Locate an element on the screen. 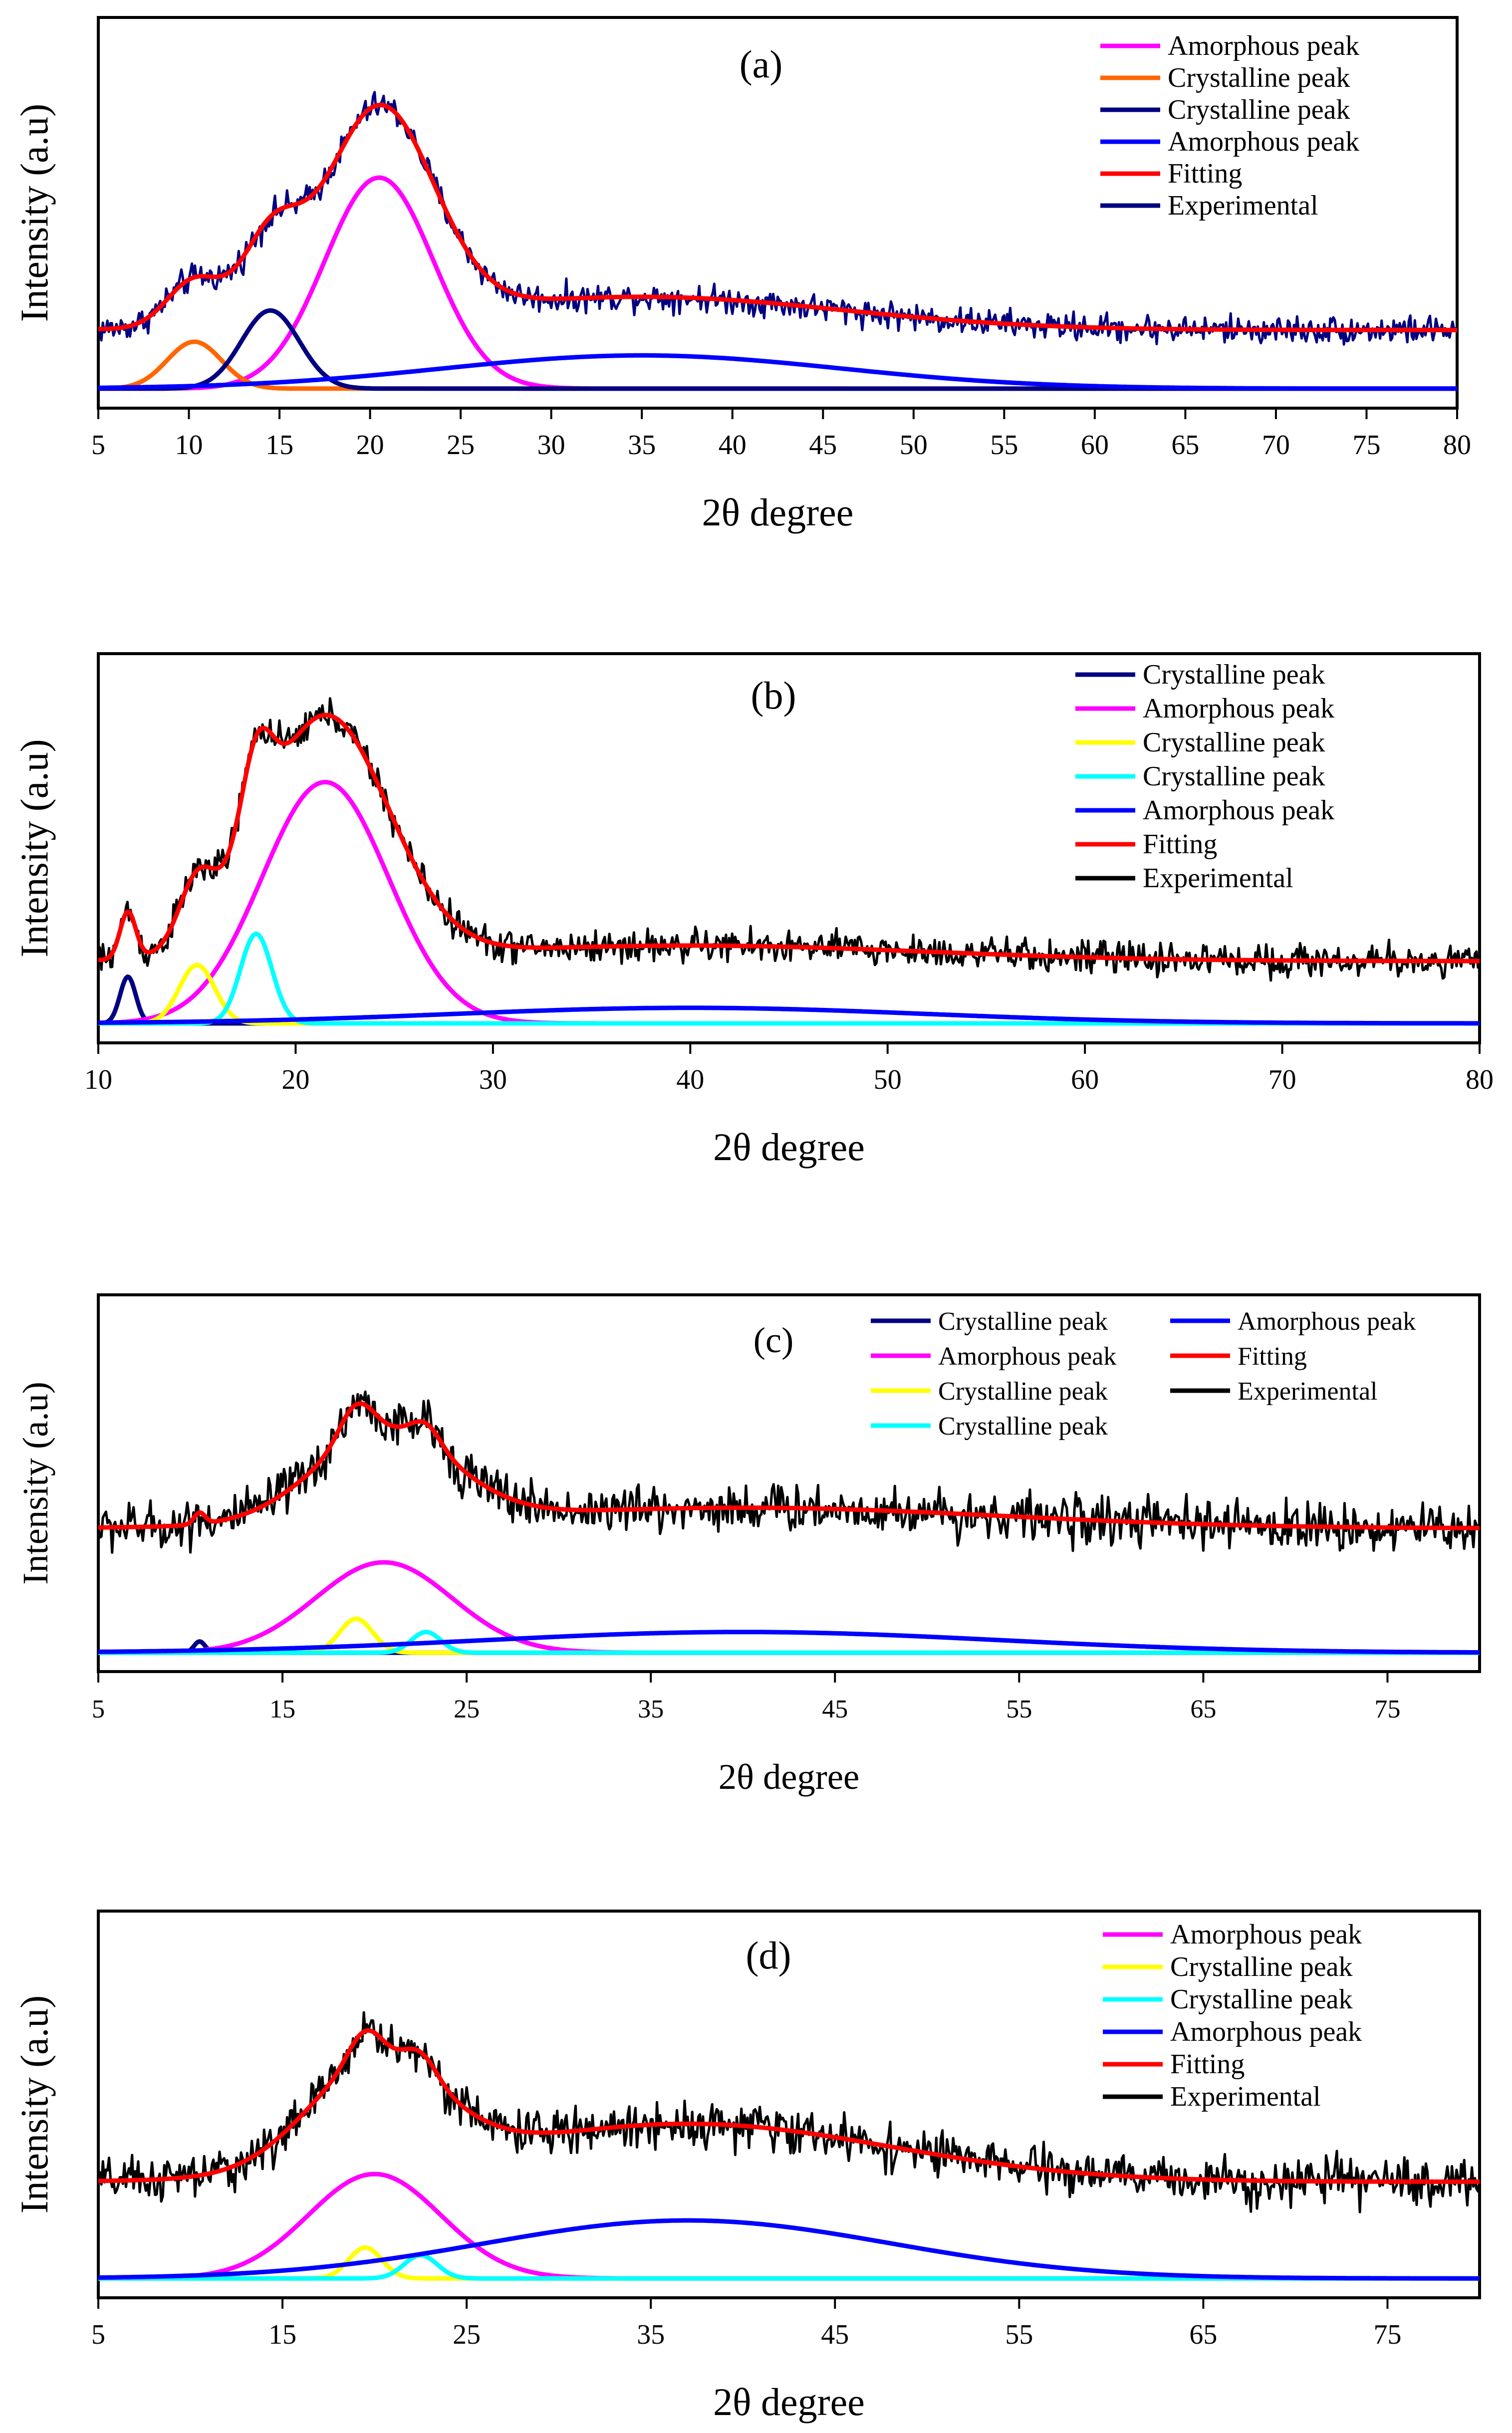 Image resolution: width=1512 pixels, height=2433 pixels. panel-label: (c) is located at coordinates (774, 1340).